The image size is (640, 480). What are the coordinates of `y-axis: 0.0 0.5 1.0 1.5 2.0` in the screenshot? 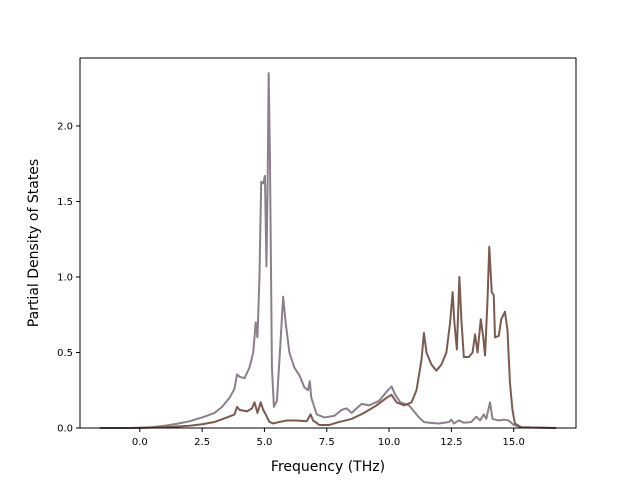 It's located at (68, 278).